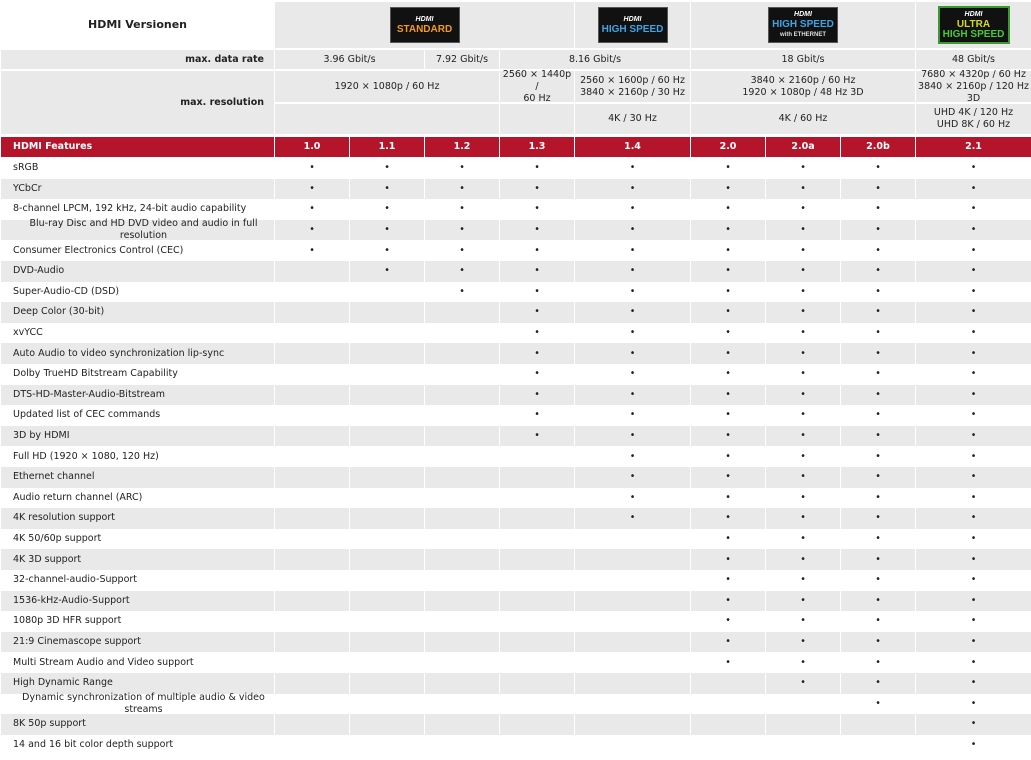 Image resolution: width=1031 pixels, height=760 pixels. I want to click on logo-brand: HDMI, so click(424, 19).